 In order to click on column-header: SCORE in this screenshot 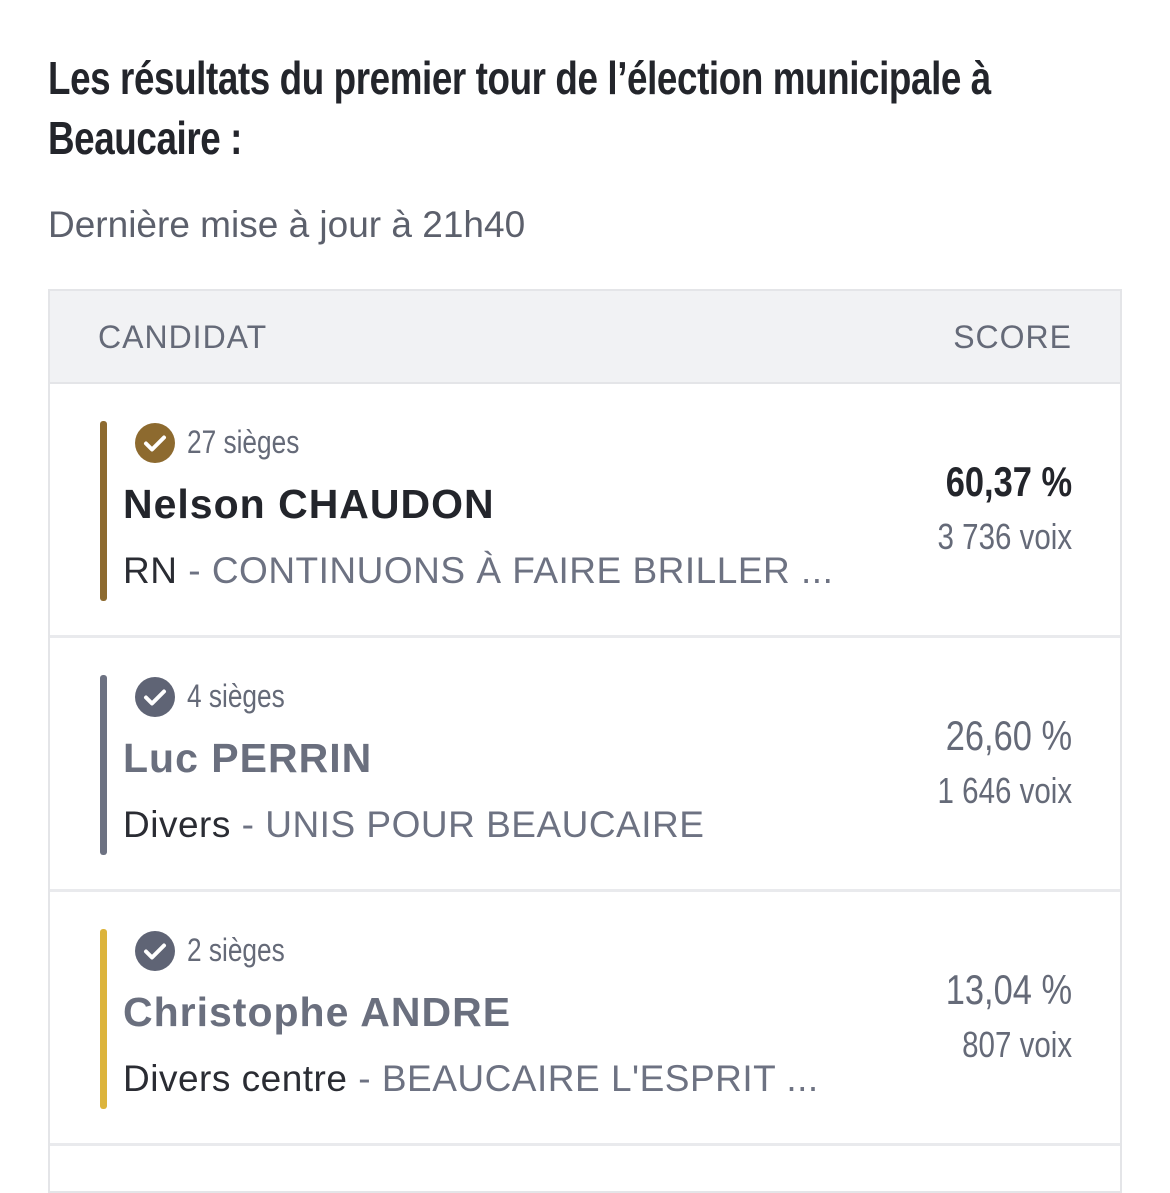, I will do `click(1012, 337)`.